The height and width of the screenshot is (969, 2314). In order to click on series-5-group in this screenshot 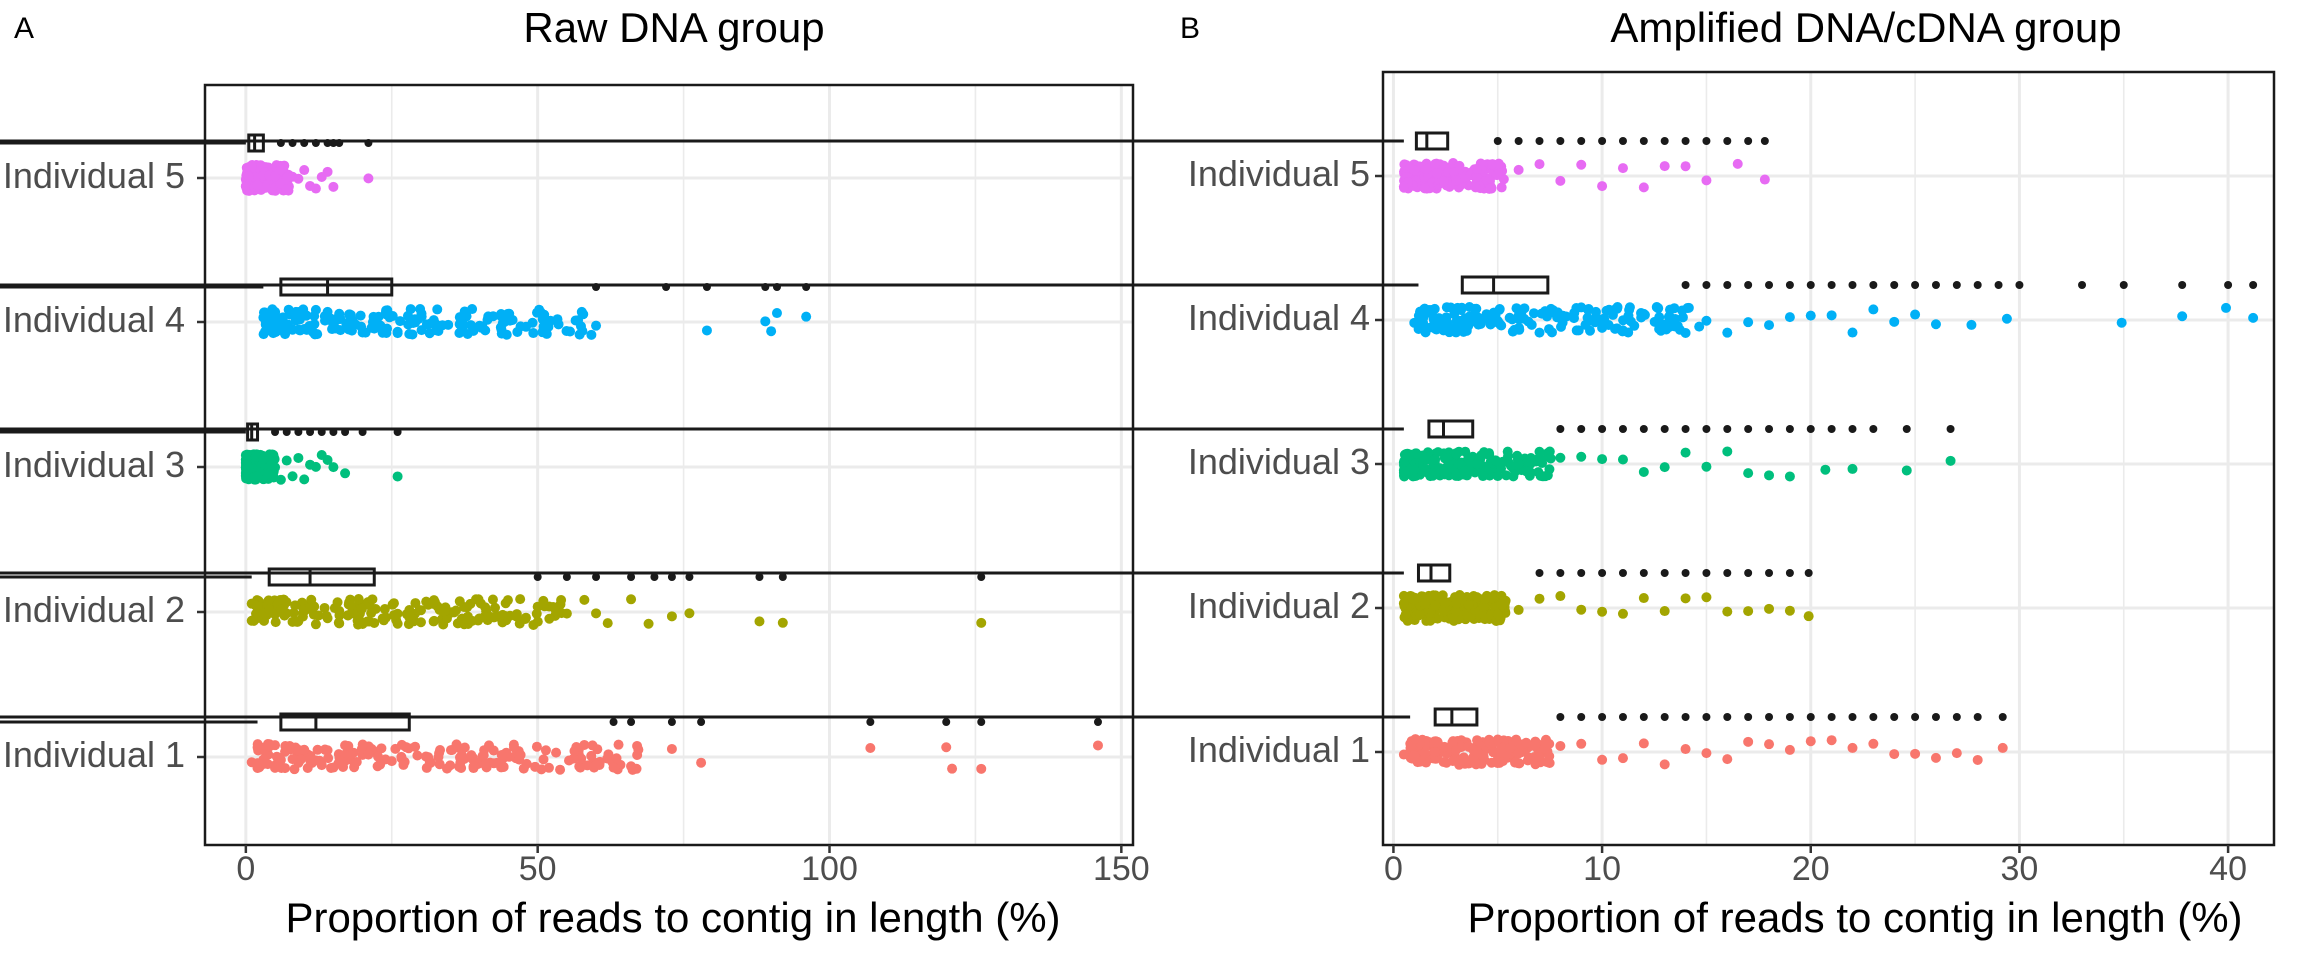, I will do `click(885, 162)`.